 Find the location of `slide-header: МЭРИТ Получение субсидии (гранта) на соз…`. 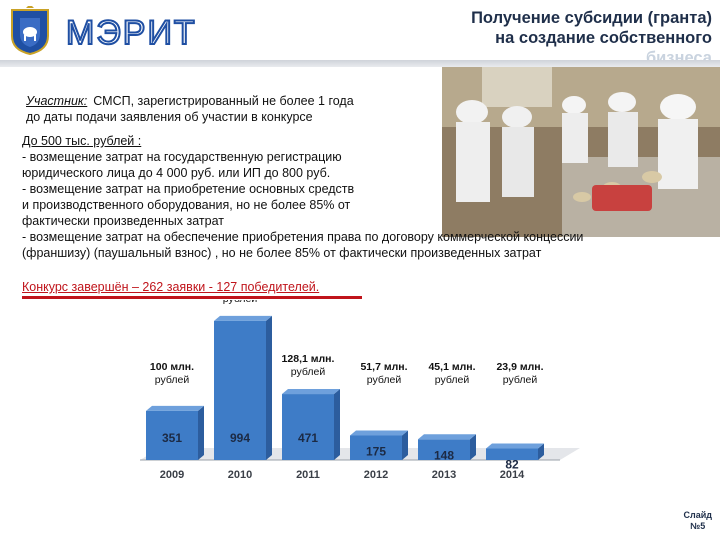

slide-header: МЭРИТ Получение субсидии (гранта) на соз… is located at coordinates (360, 33).